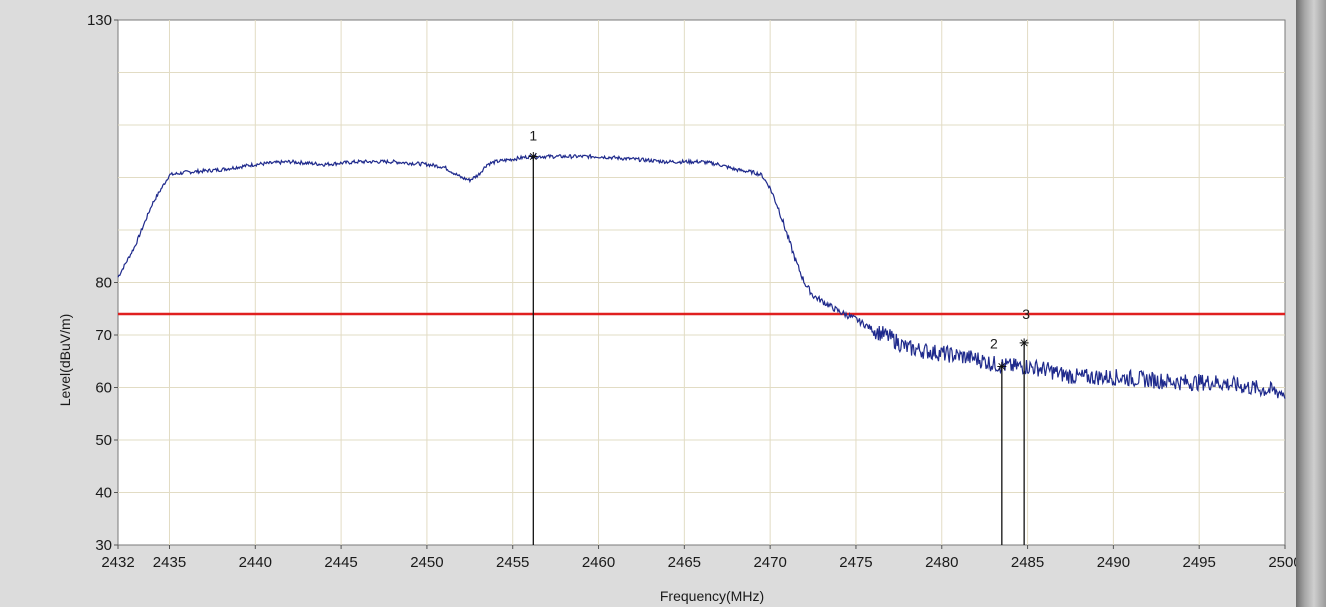 The height and width of the screenshot is (607, 1326). I want to click on marker-3-label: 3, so click(1026, 314).